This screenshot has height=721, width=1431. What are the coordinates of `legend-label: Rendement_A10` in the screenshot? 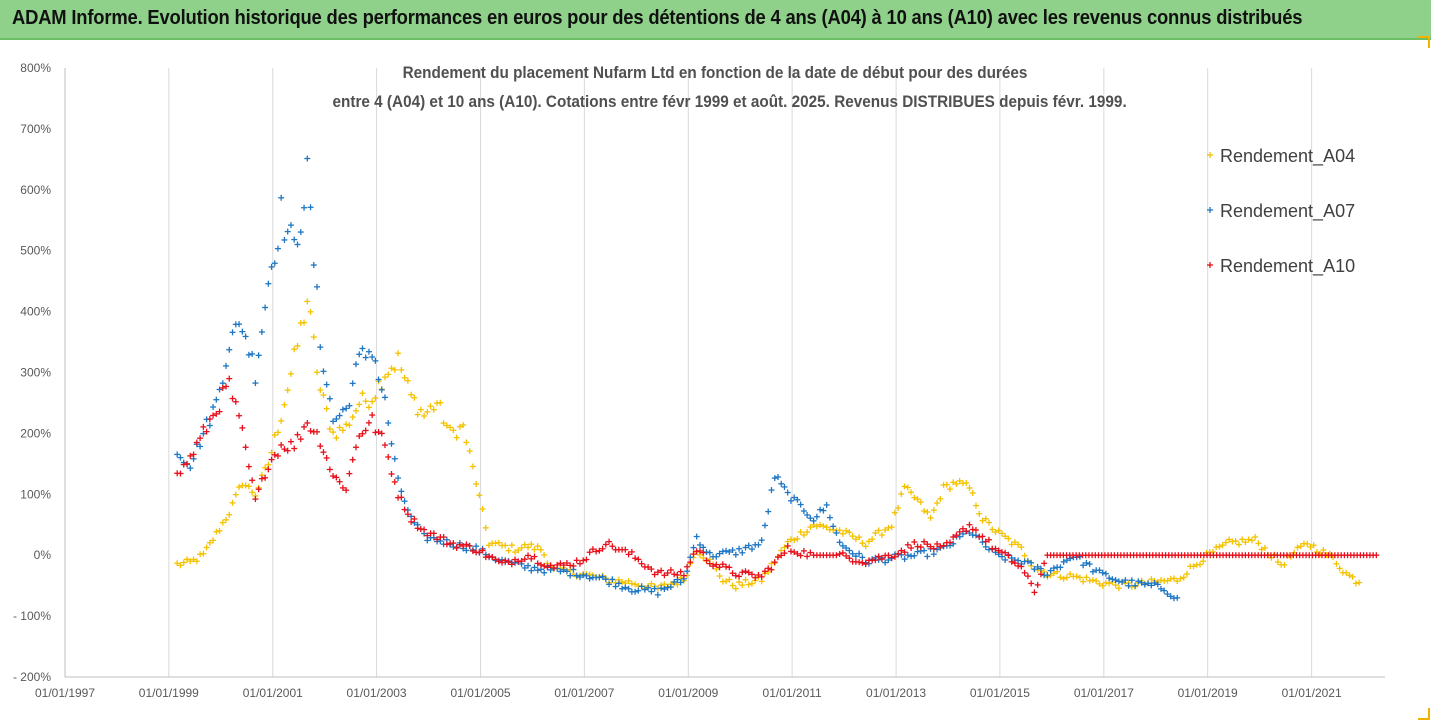 It's located at (1287, 266).